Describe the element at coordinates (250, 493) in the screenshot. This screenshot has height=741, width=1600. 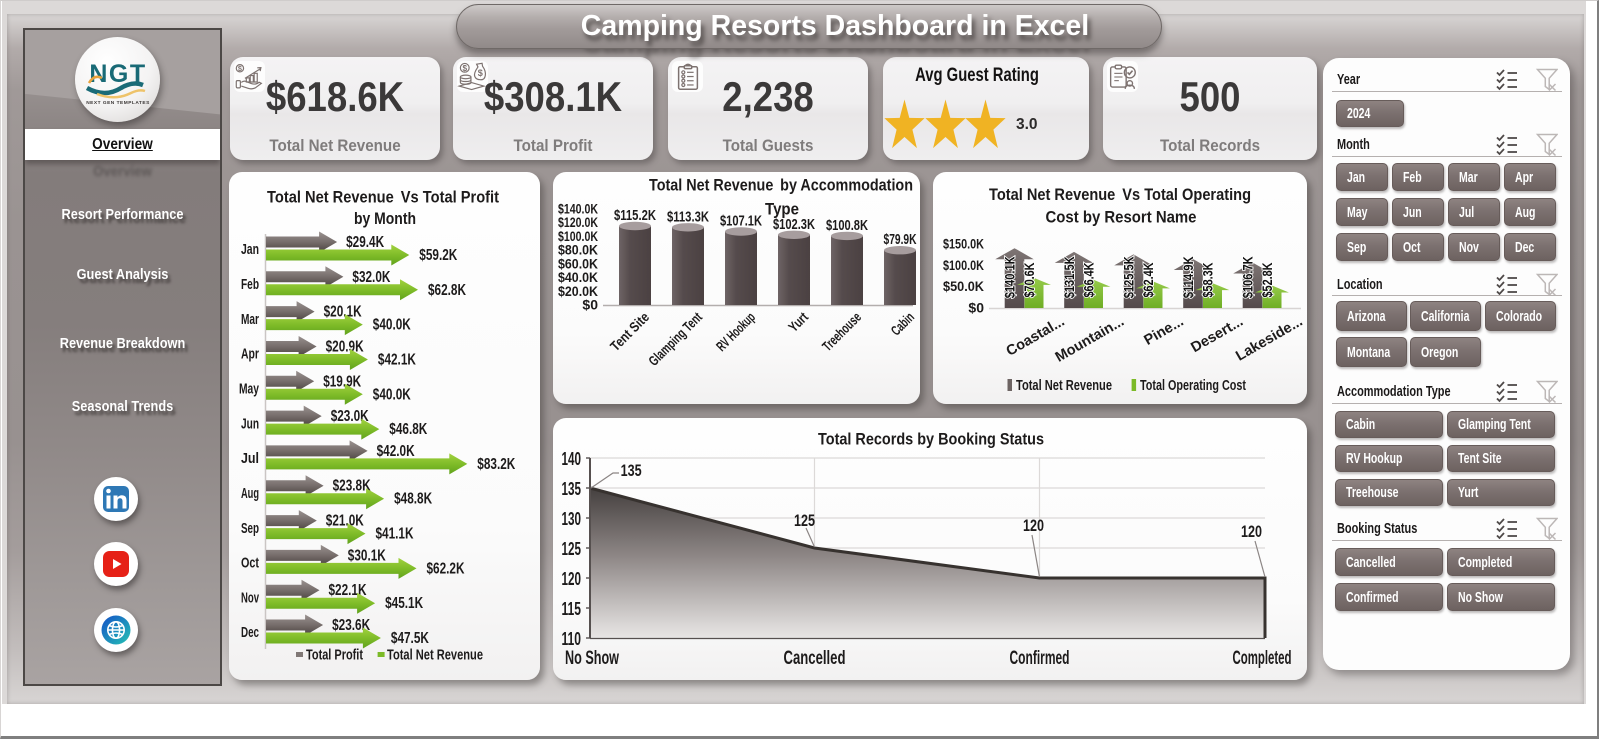
I see `svg-text: Aug` at that location.